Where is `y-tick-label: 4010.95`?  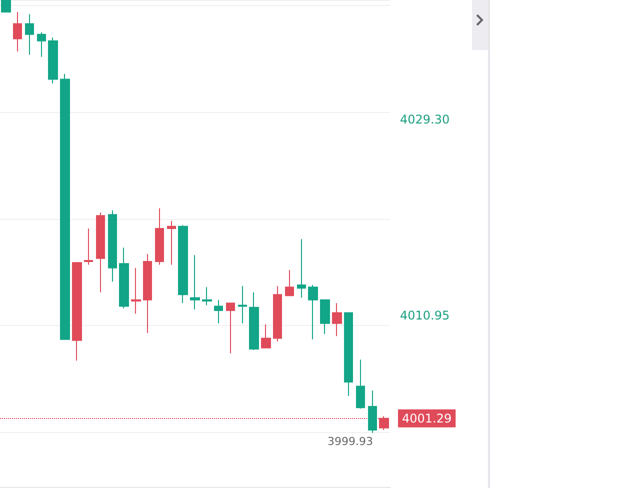
y-tick-label: 4010.95 is located at coordinates (425, 315).